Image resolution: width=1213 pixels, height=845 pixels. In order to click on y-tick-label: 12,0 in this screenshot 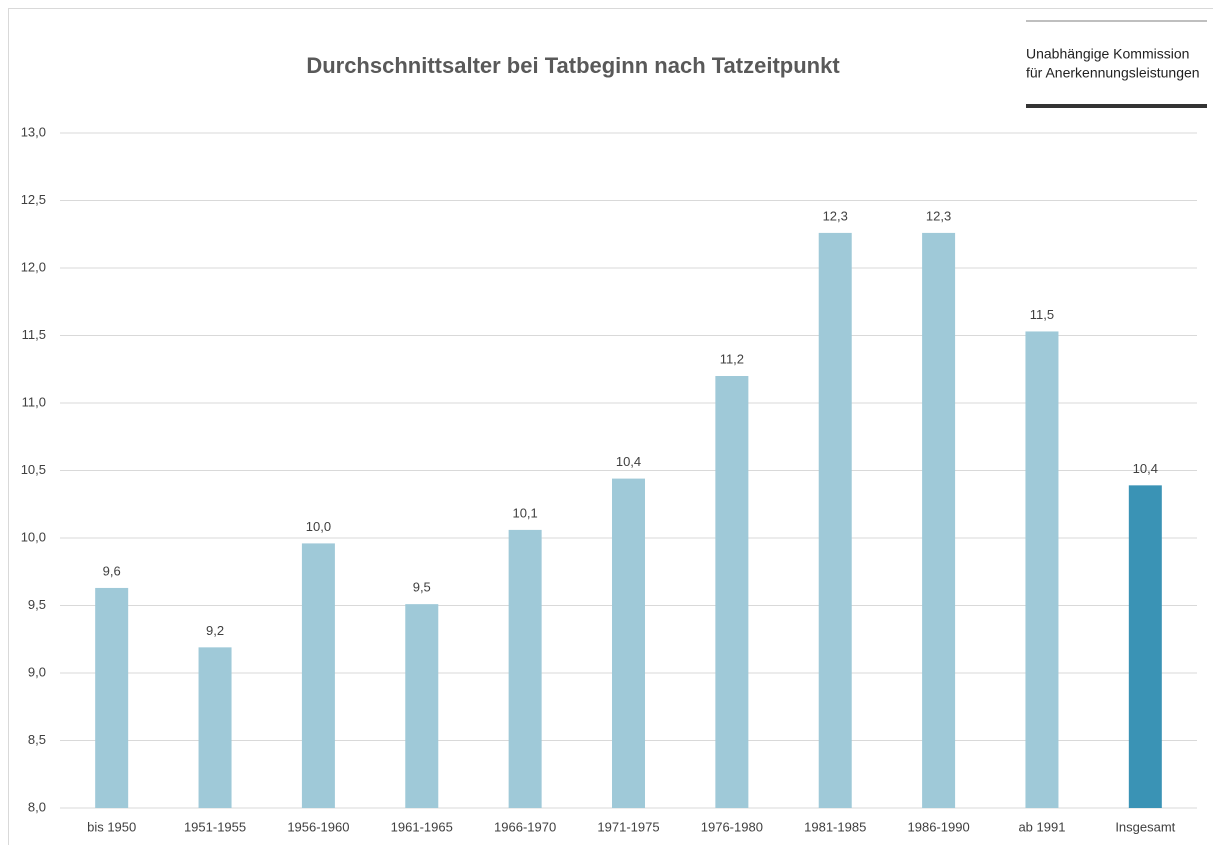, I will do `click(33, 266)`.